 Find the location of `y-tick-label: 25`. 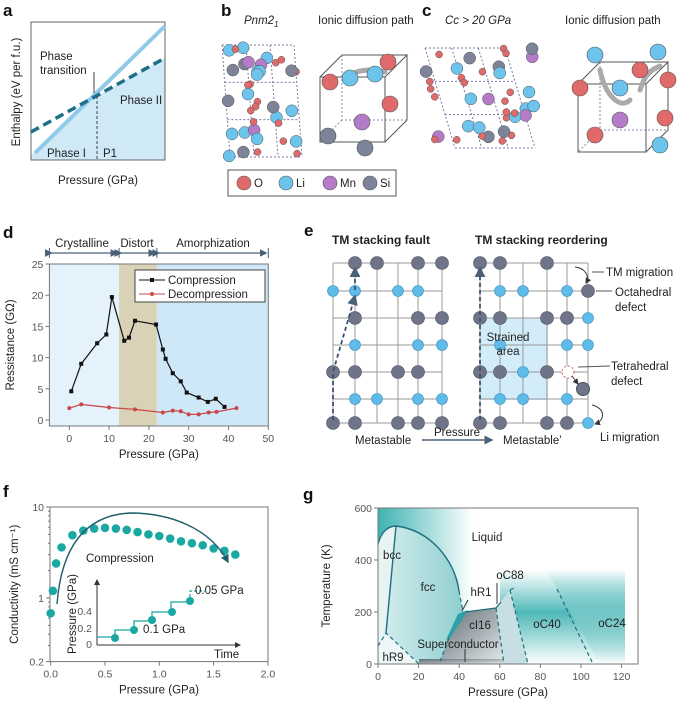

y-tick-label: 25 is located at coordinates (38, 265).